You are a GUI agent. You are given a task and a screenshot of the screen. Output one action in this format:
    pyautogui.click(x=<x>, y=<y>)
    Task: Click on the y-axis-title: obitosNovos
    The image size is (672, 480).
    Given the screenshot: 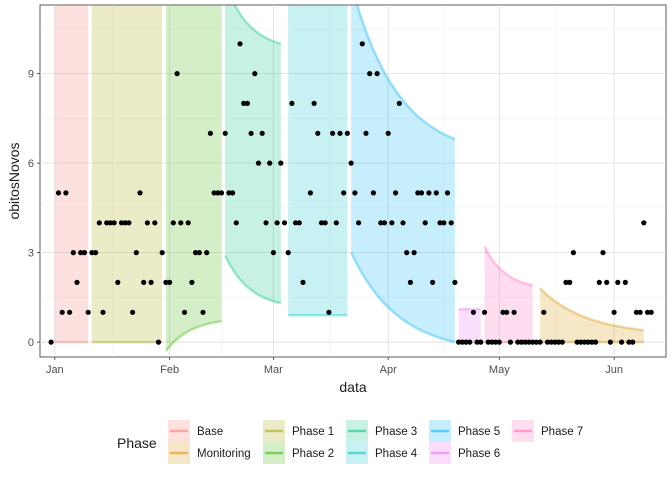 What is the action you would take?
    pyautogui.click(x=14, y=180)
    